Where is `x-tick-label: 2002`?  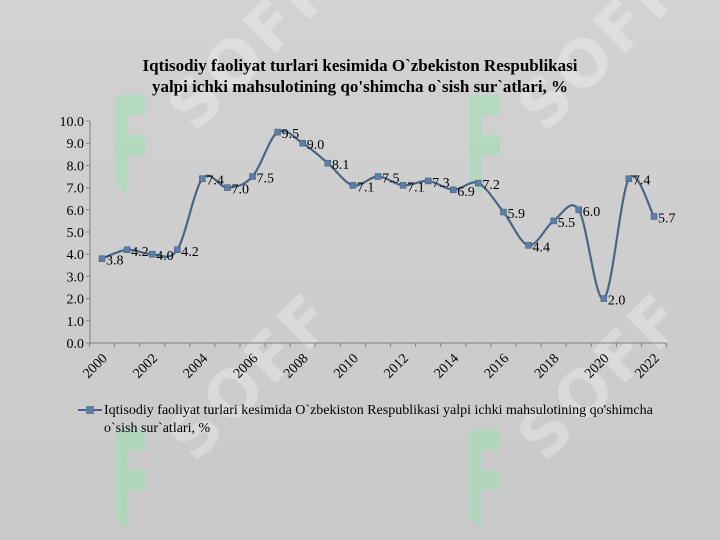 x-tick-label: 2002 is located at coordinates (146, 366).